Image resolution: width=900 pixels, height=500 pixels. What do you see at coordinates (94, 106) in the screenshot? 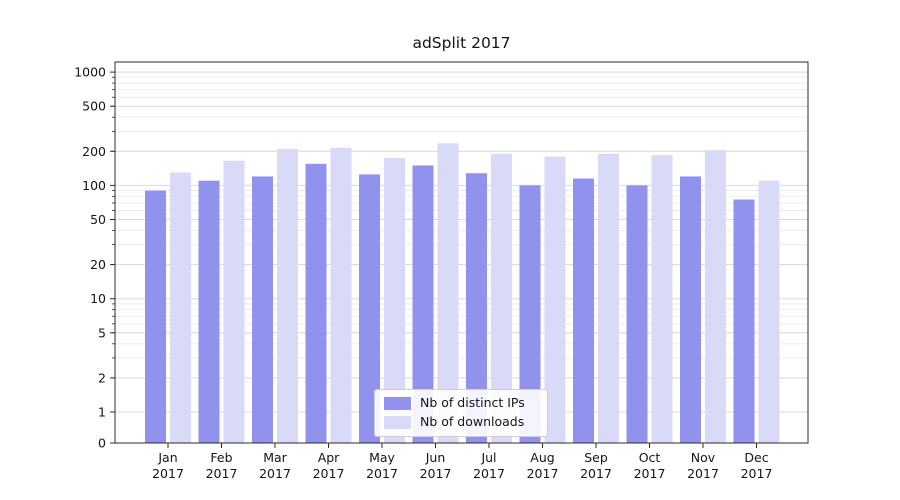
I see `y-tick-label: 500` at bounding box center [94, 106].